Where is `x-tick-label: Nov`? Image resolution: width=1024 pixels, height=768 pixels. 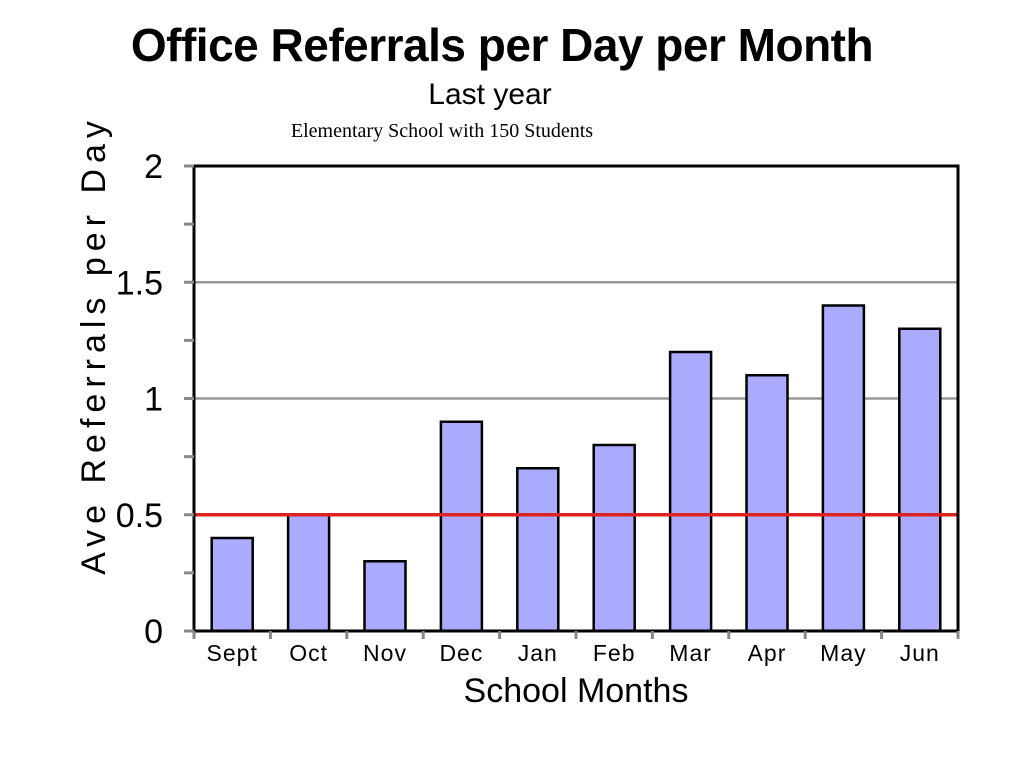
x-tick-label: Nov is located at coordinates (385, 653).